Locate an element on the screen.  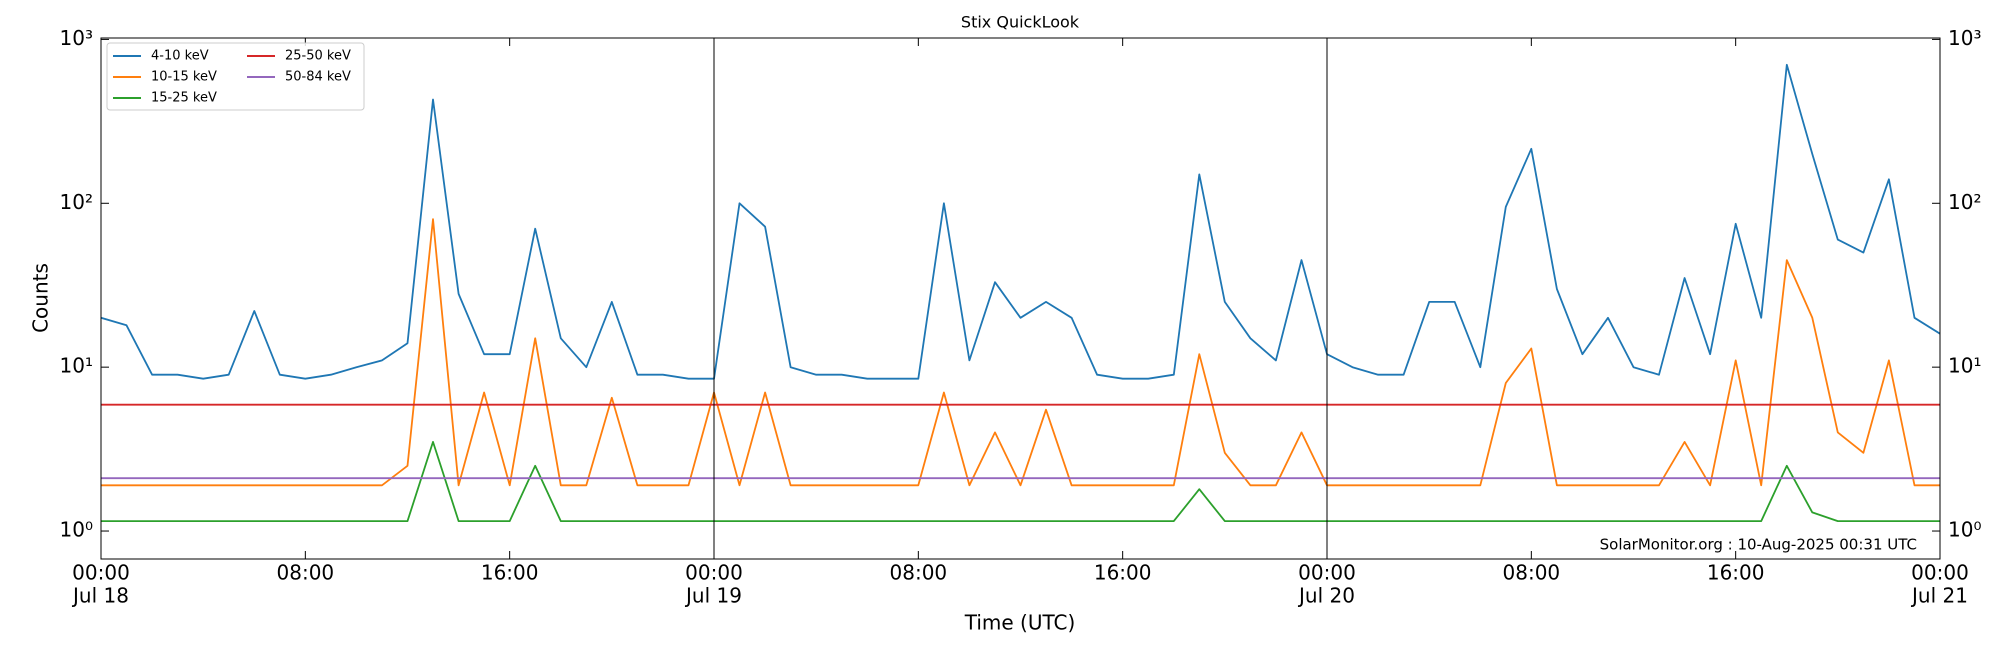
y-axis-label: Counts is located at coordinates (41, 298).